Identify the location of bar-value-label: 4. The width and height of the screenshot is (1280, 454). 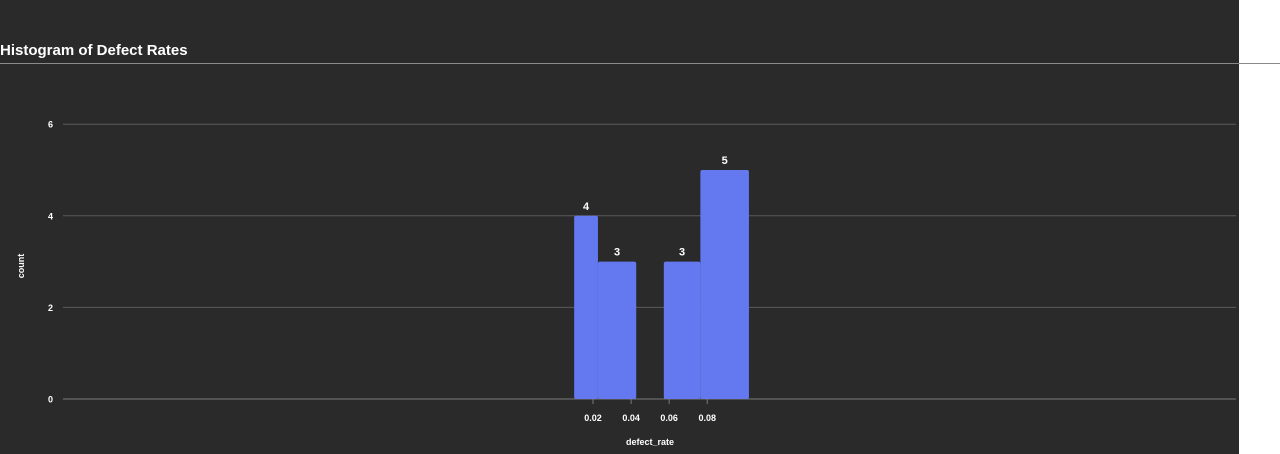
(586, 207).